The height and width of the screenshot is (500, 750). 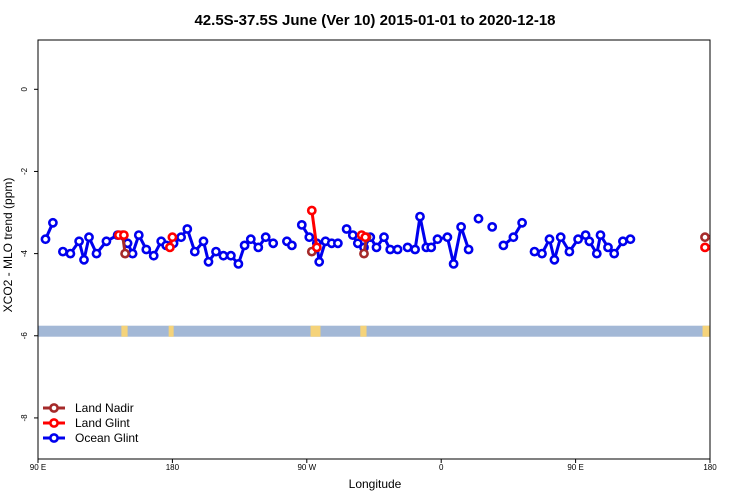 I want to click on y-axis: 0 -2 -4 -6 -8, so click(x=29, y=254).